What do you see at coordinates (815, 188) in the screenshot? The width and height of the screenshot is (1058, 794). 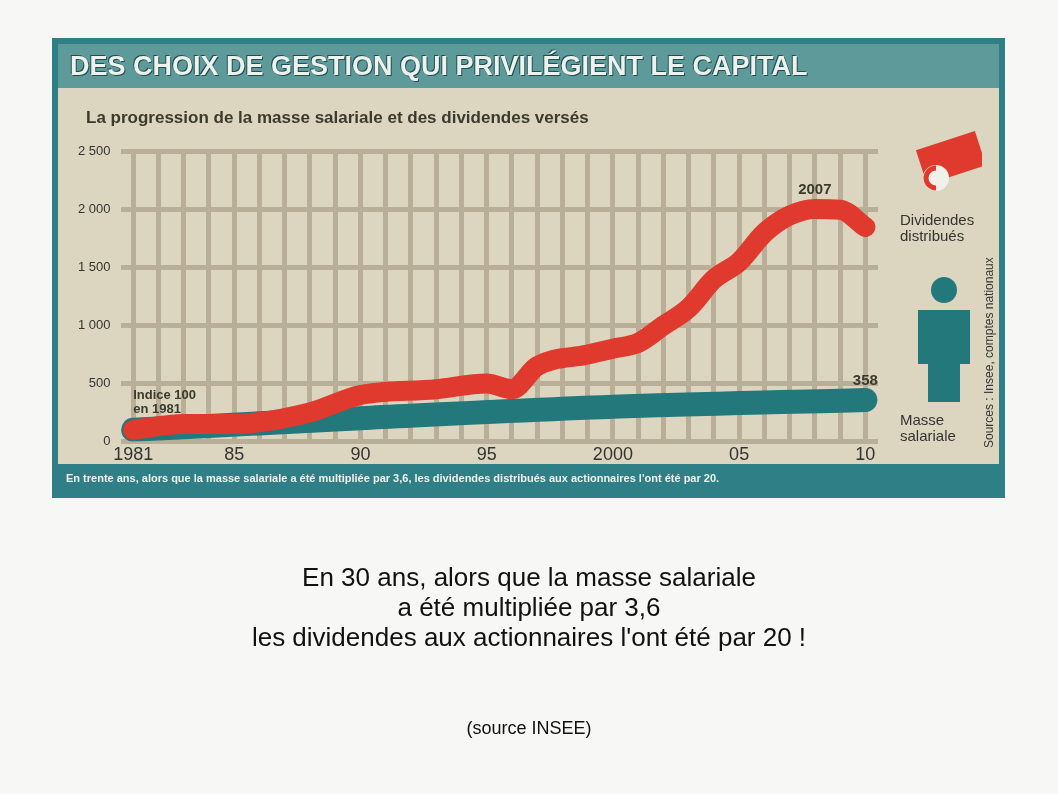 I see `data-label: 2007` at bounding box center [815, 188].